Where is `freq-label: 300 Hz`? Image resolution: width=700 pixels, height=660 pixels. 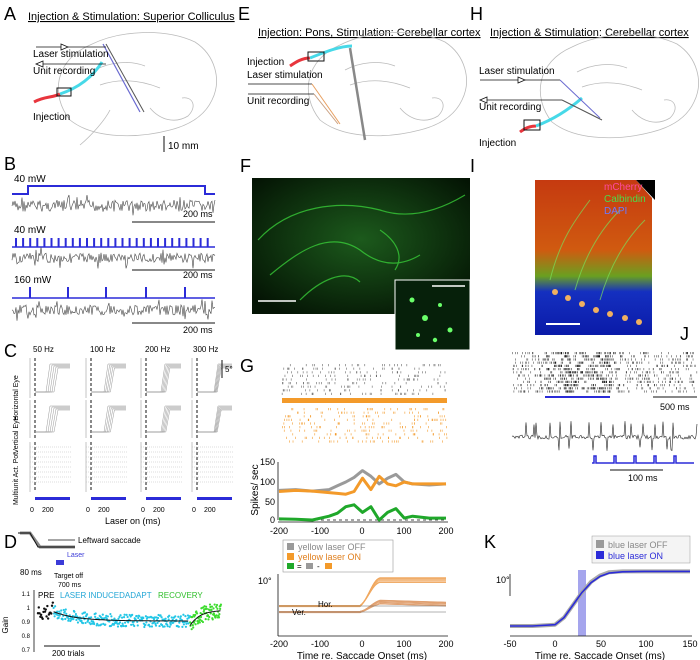
freq-label: 300 Hz is located at coordinates (205, 349).